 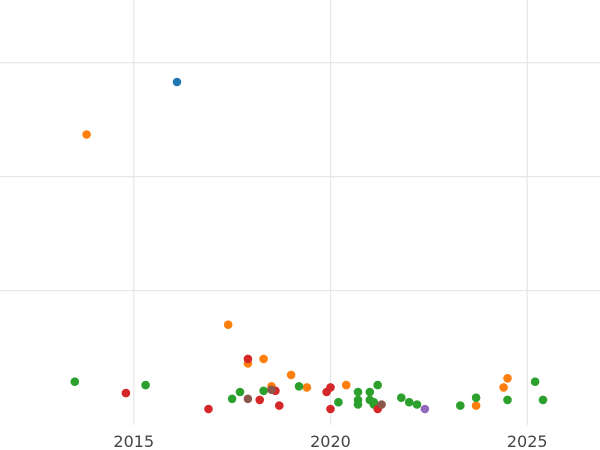 I want to click on x-tick-label: 2025, so click(x=527, y=441).